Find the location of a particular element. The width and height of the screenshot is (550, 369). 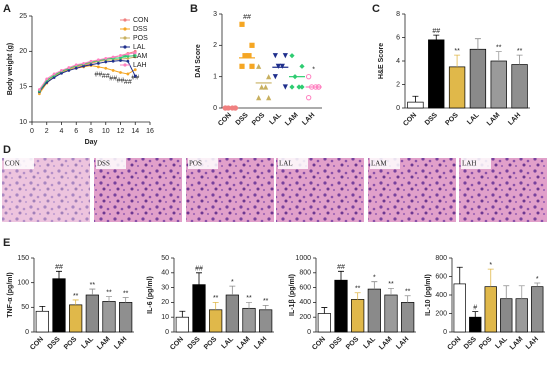

y-tick-label: 400 is located at coordinates (305, 302).